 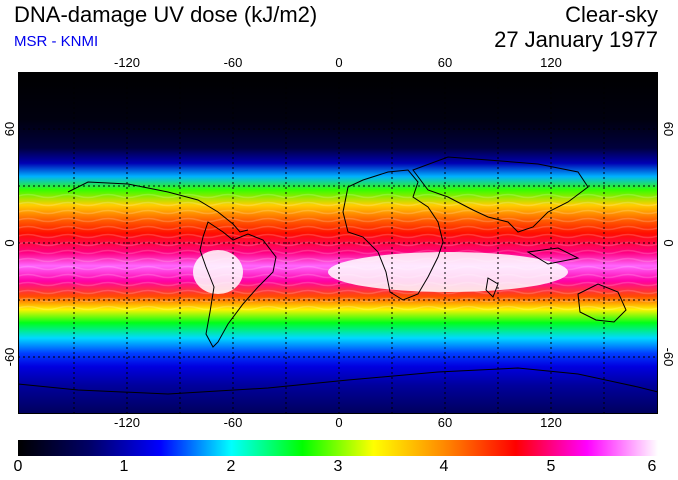 I want to click on scale-label: 0, so click(x=18, y=466).